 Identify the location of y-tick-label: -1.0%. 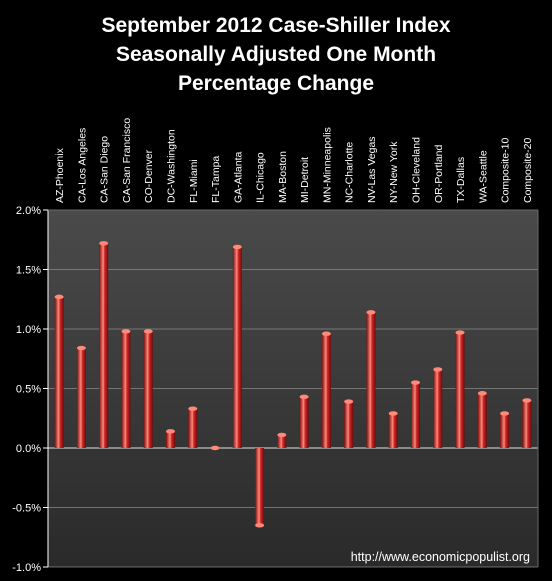
(26, 568).